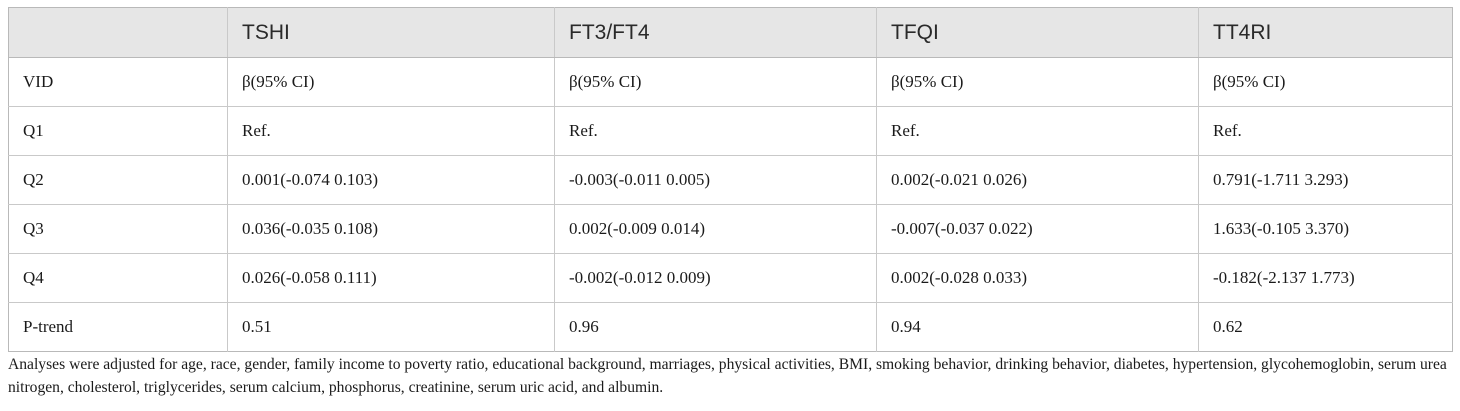 The height and width of the screenshot is (411, 1460). I want to click on table-cell: 0.026(-0.058 0.111), so click(391, 278).